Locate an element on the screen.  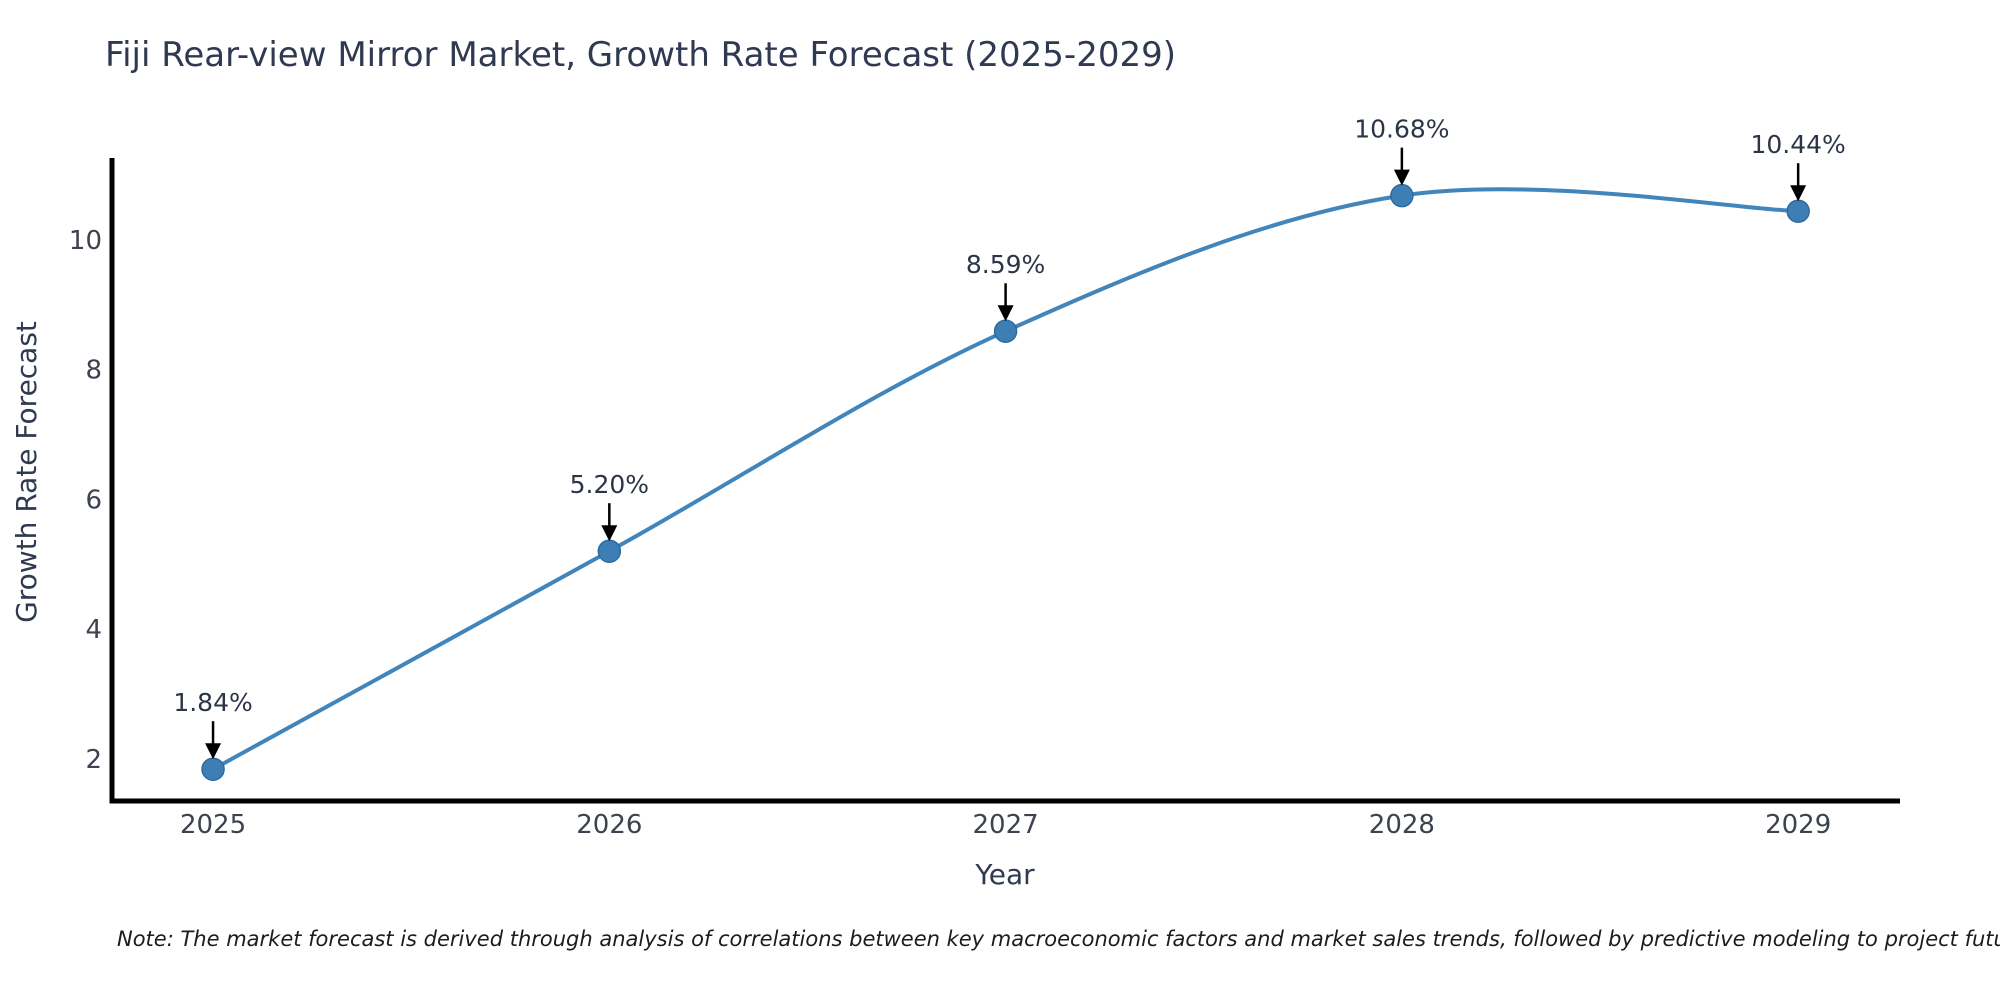
annotation-label: 10.44% is located at coordinates (1797, 144).